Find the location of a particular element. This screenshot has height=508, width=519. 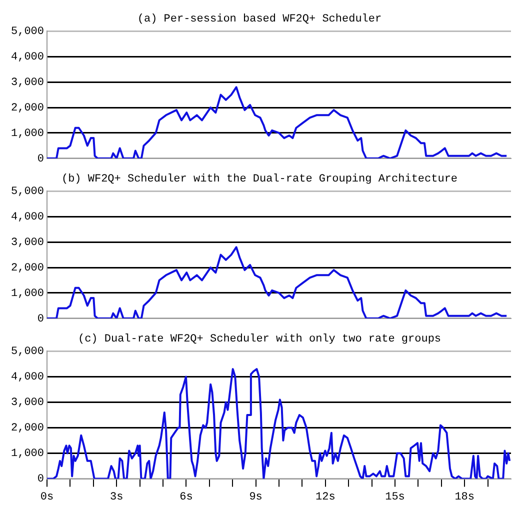

x-tick-label: 6s is located at coordinates (186, 497).